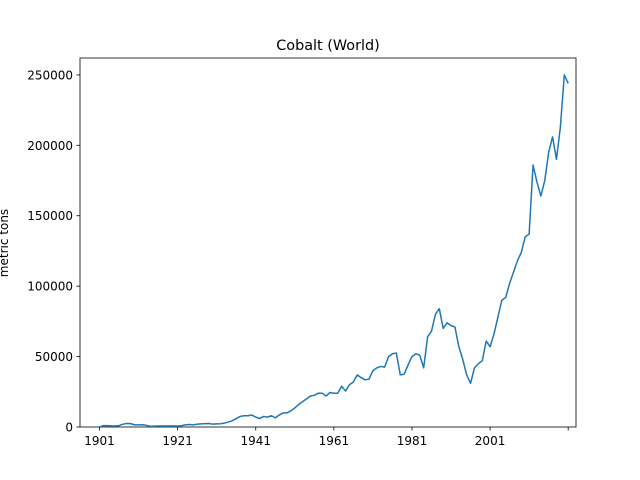 The height and width of the screenshot is (480, 640). Describe the element at coordinates (50, 75) in the screenshot. I see `y-tick-label: 250000` at that location.